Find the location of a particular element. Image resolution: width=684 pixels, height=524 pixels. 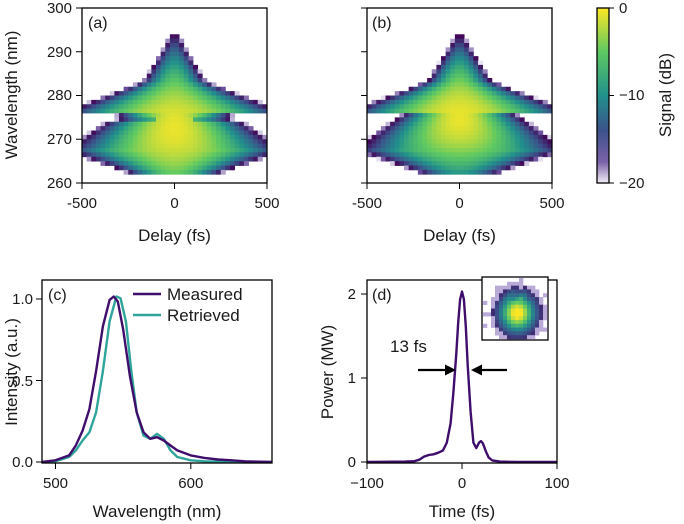

x-tick-label: −100 is located at coordinates (367, 483).